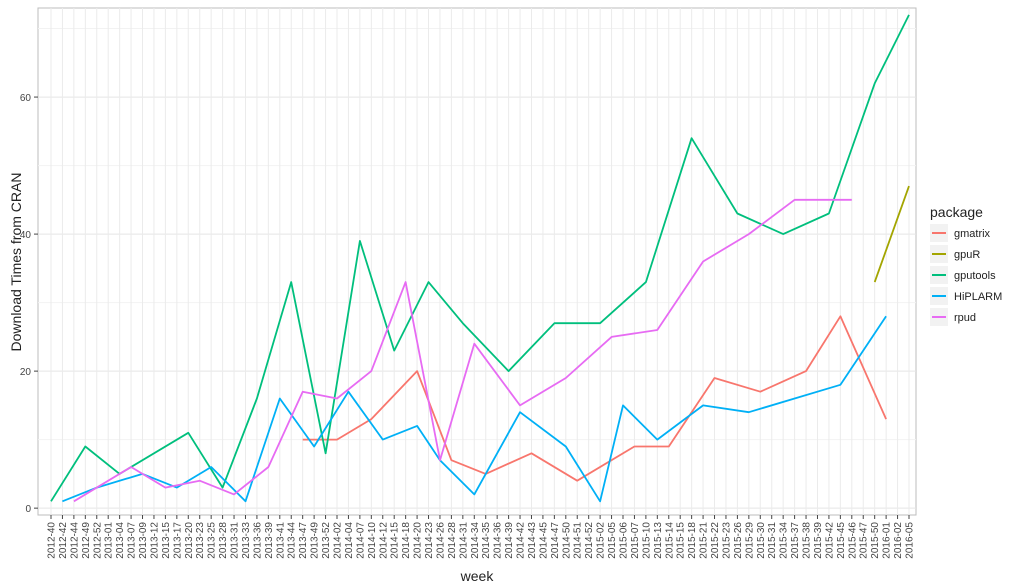 The width and height of the screenshot is (1024, 587). What do you see at coordinates (63, 540) in the screenshot?
I see `x-tick-label: 2012-42` at bounding box center [63, 540].